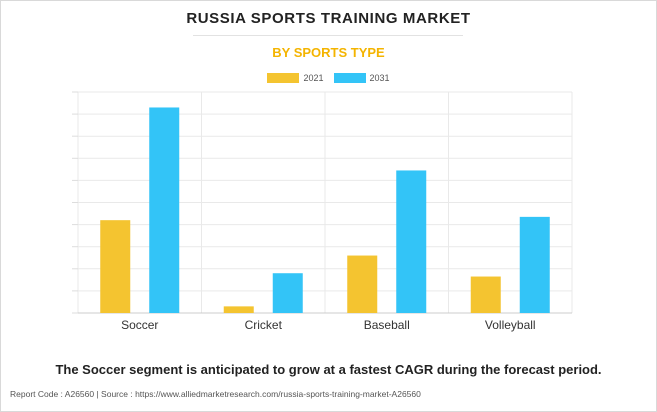 The height and width of the screenshot is (412, 657). I want to click on chart-title: RUSSIA SPORTS TRAINING MARKET, so click(328, 18).